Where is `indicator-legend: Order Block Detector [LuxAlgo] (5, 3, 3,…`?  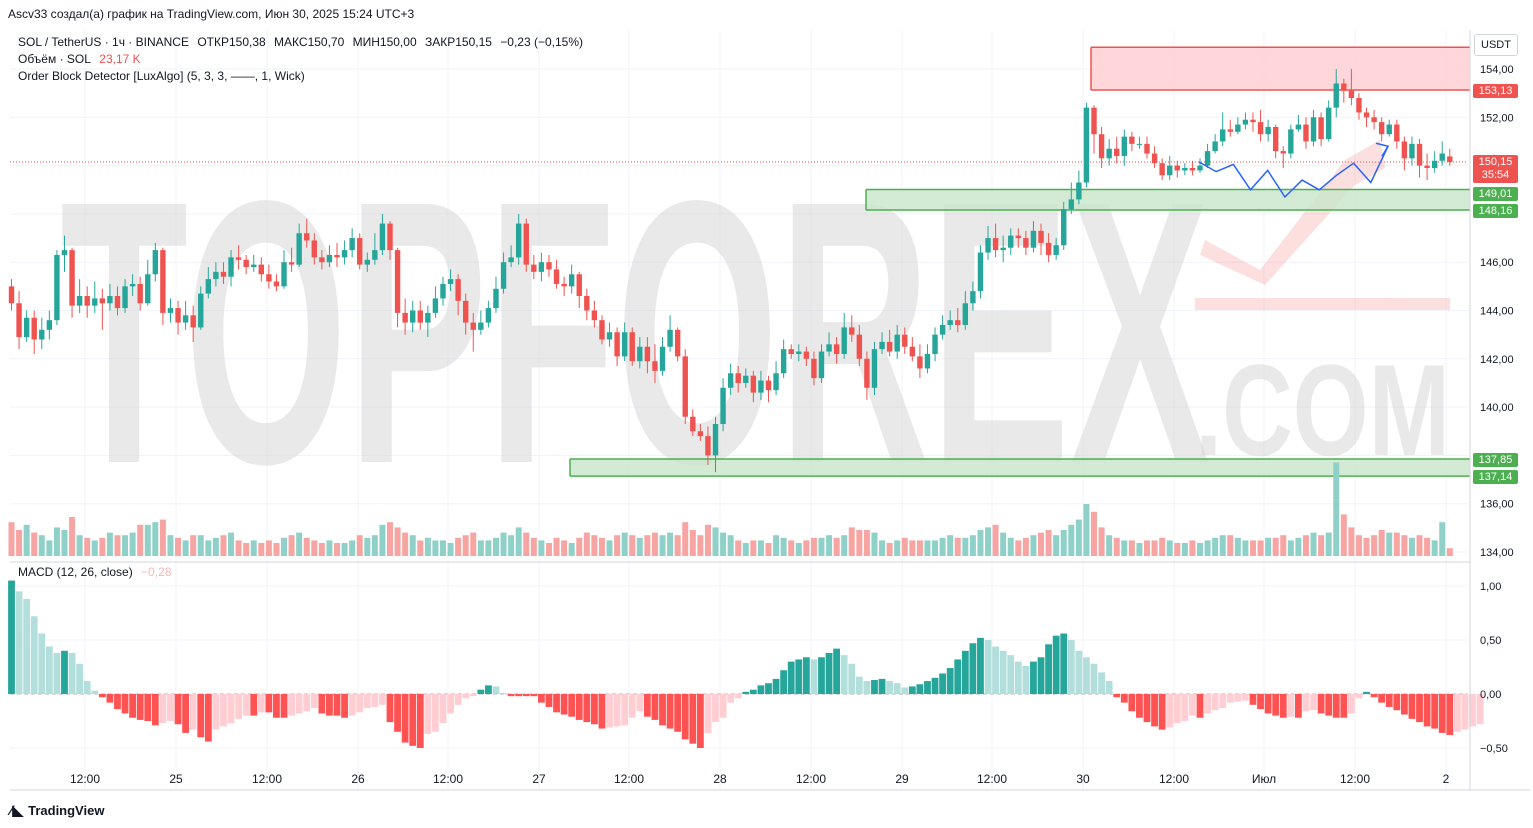 indicator-legend: Order Block Detector [LuxAlgo] (5, 3, 3,… is located at coordinates (164, 76).